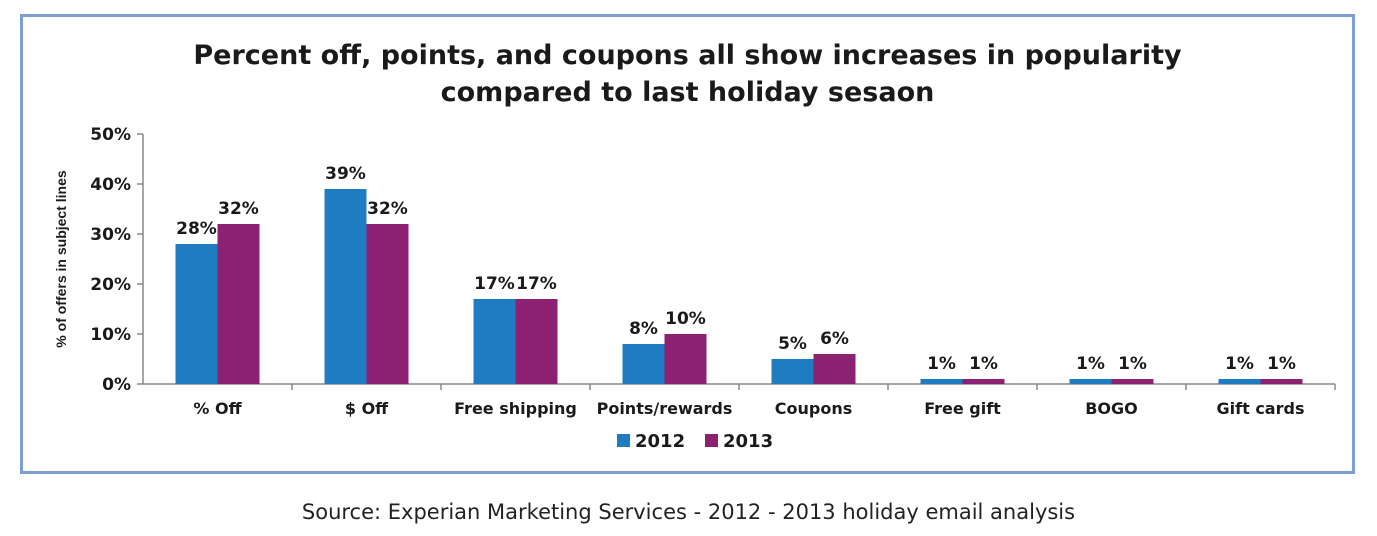  I want to click on data-label-2012-5: 1%, so click(941, 364).